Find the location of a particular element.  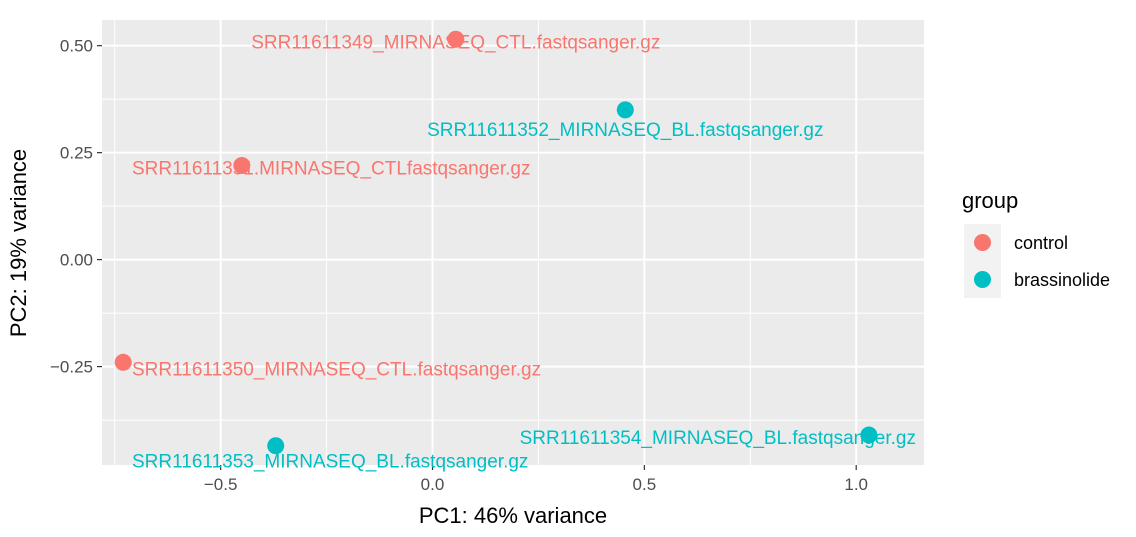

x-axis: −0.5 0.0 0.5 1.0 is located at coordinates (536, 479).